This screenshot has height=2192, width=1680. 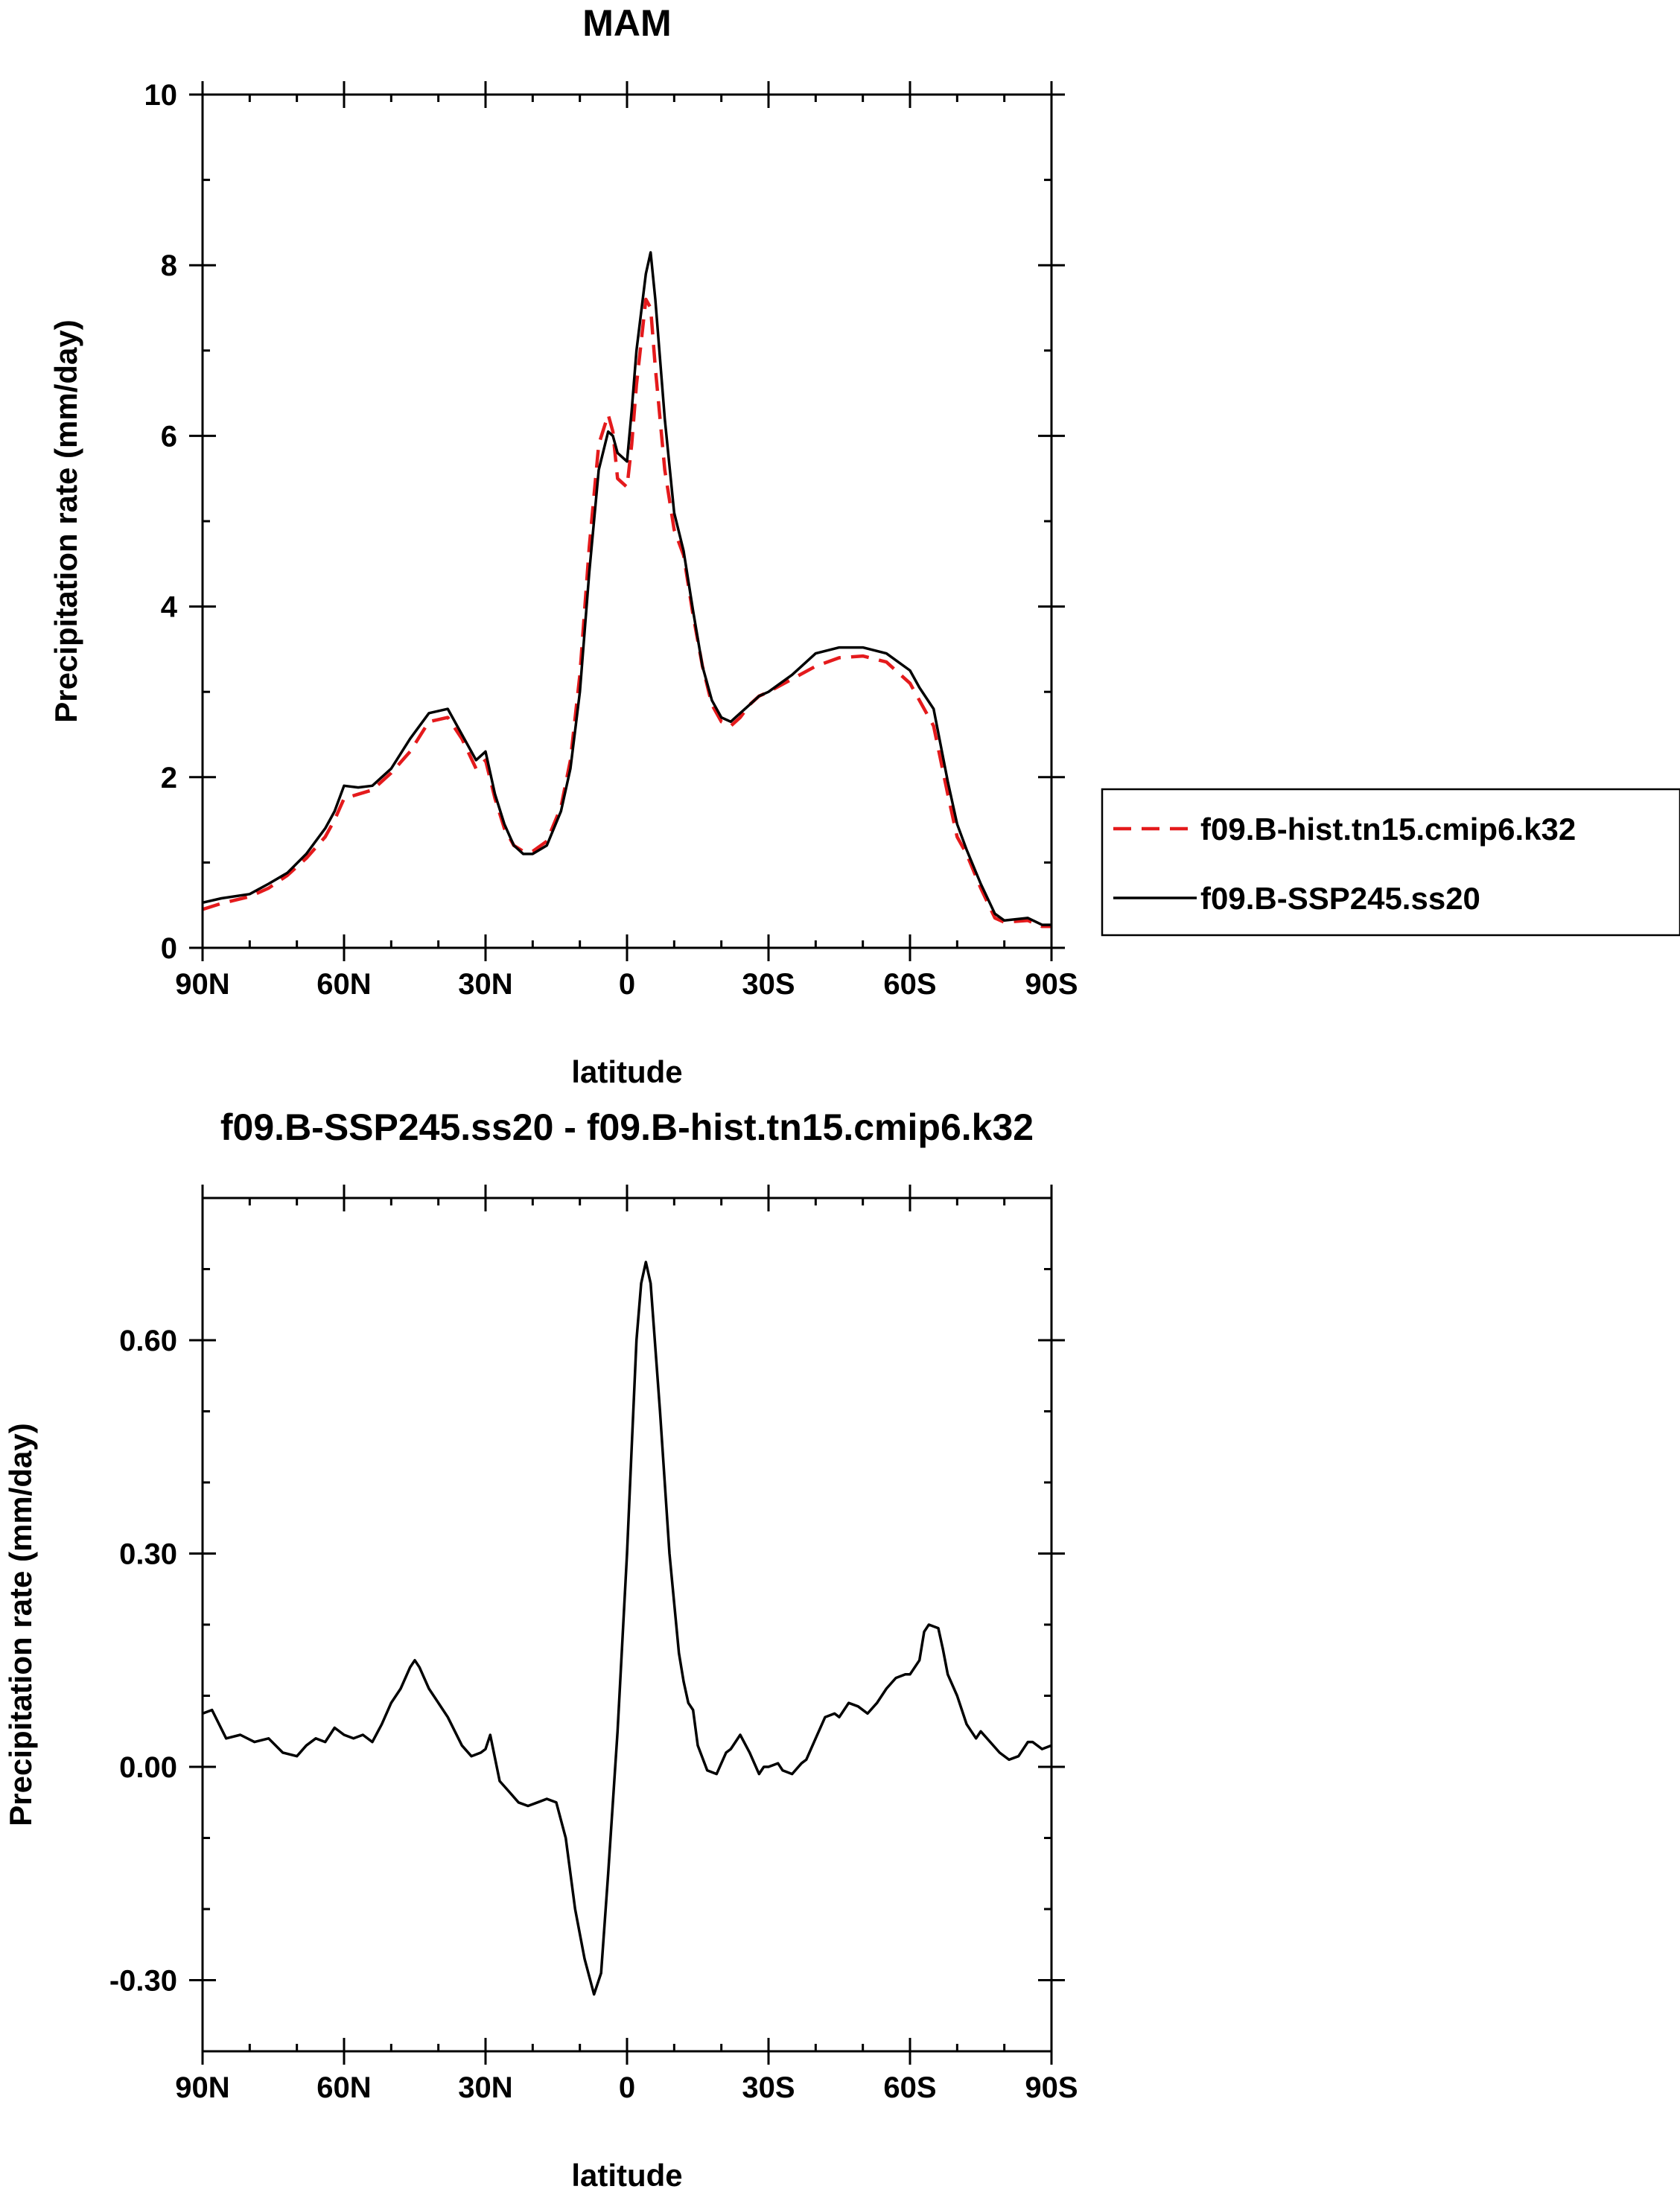 What do you see at coordinates (626, 612) in the screenshot?
I see `series-line-f09-b-hist-tn15-cmip6-k32` at bounding box center [626, 612].